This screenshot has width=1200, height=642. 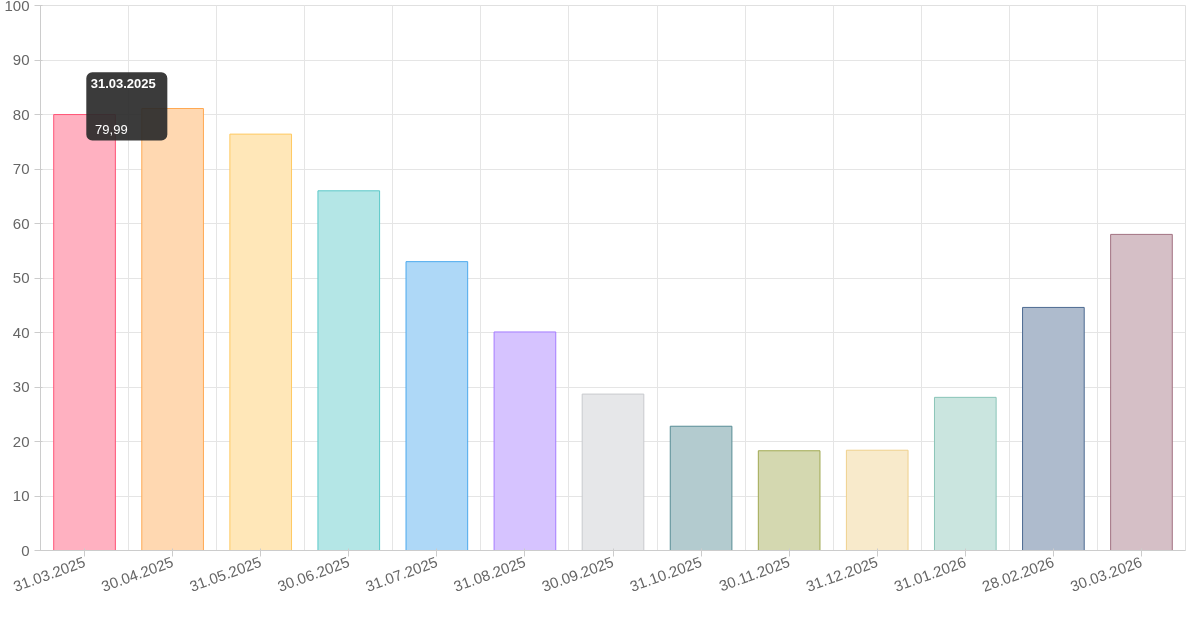 What do you see at coordinates (21, 223) in the screenshot?
I see `y-tick-label: 60` at bounding box center [21, 223].